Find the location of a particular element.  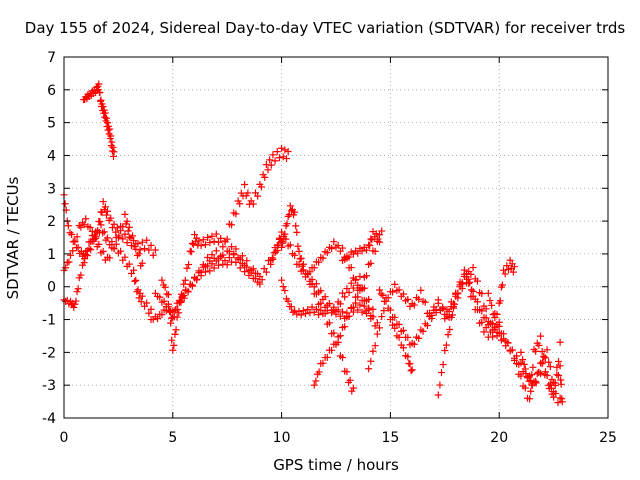

marker-path-t12 is located at coordinates (348, 308).